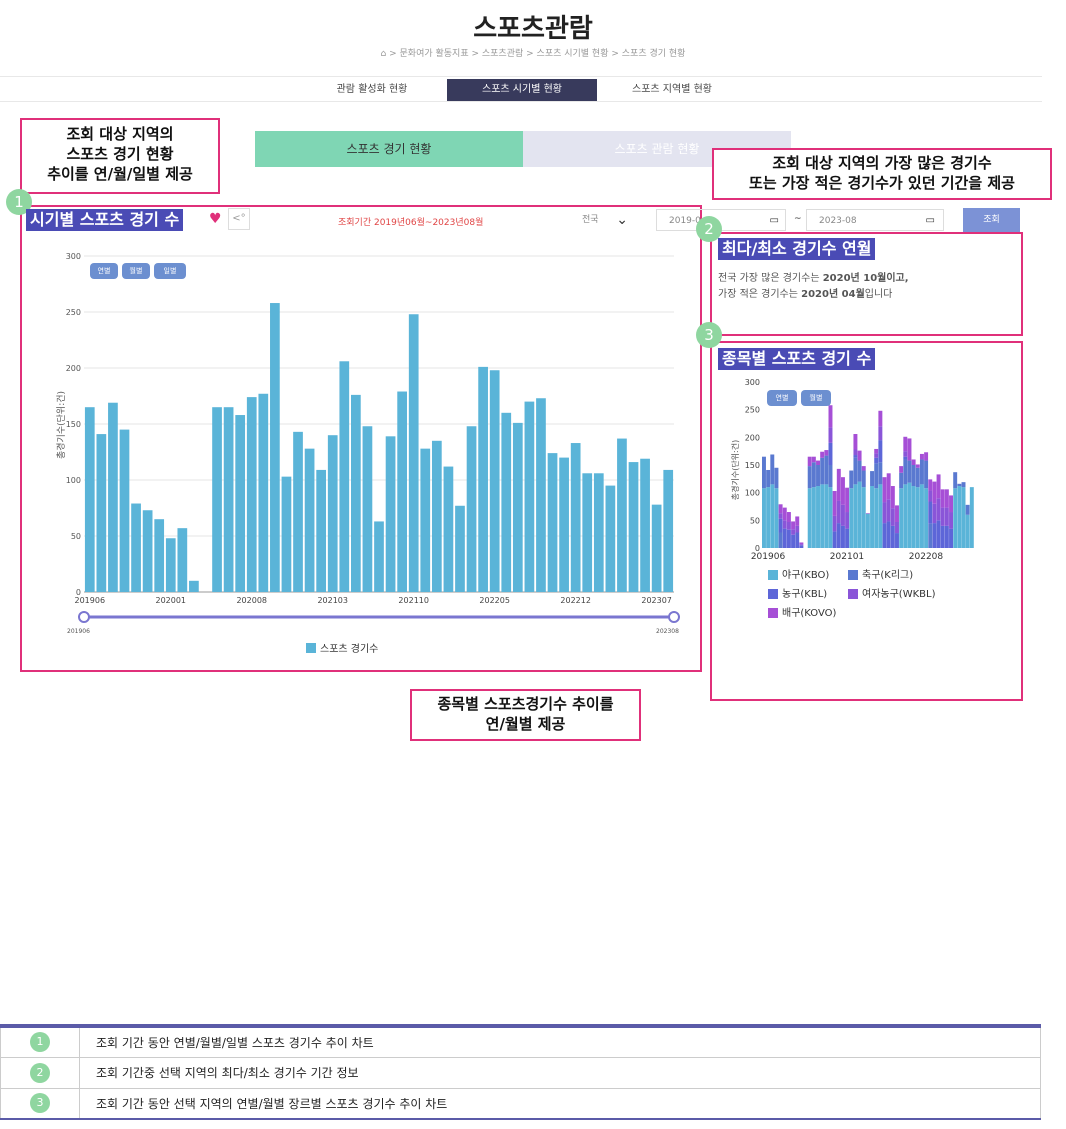  Describe the element at coordinates (239, 219) in the screenshot. I see `share-icon: <°` at that location.